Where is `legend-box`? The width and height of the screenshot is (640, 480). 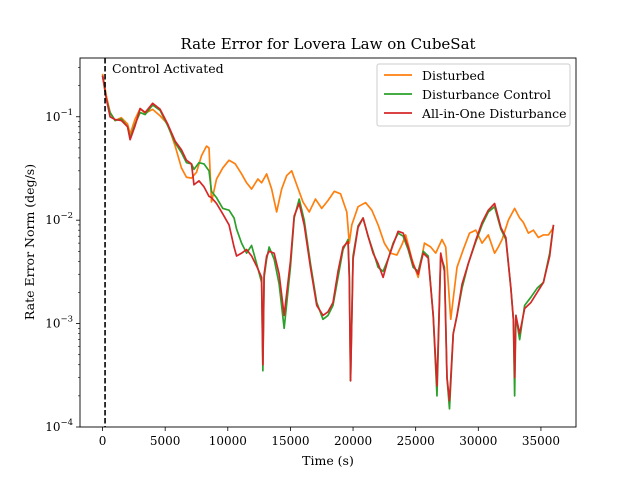 legend-box is located at coordinates (473, 95).